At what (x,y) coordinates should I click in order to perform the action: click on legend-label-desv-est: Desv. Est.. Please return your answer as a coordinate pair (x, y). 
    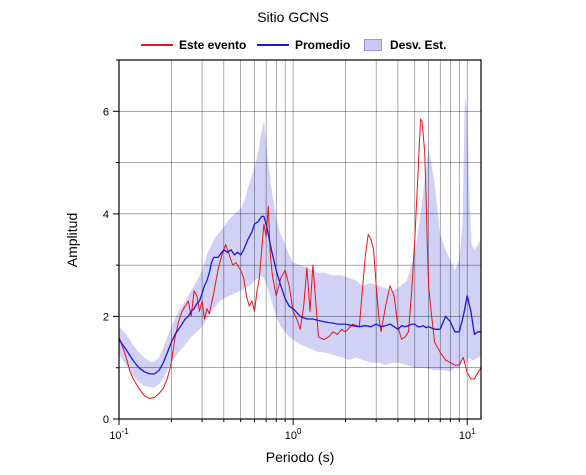
    Looking at the image, I should click on (418, 45).